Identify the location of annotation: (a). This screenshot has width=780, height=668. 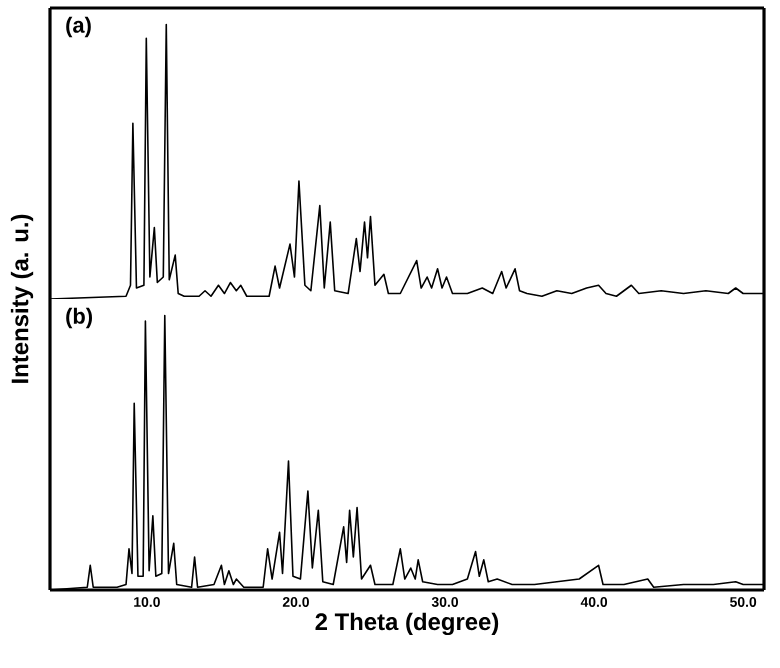
(78, 27).